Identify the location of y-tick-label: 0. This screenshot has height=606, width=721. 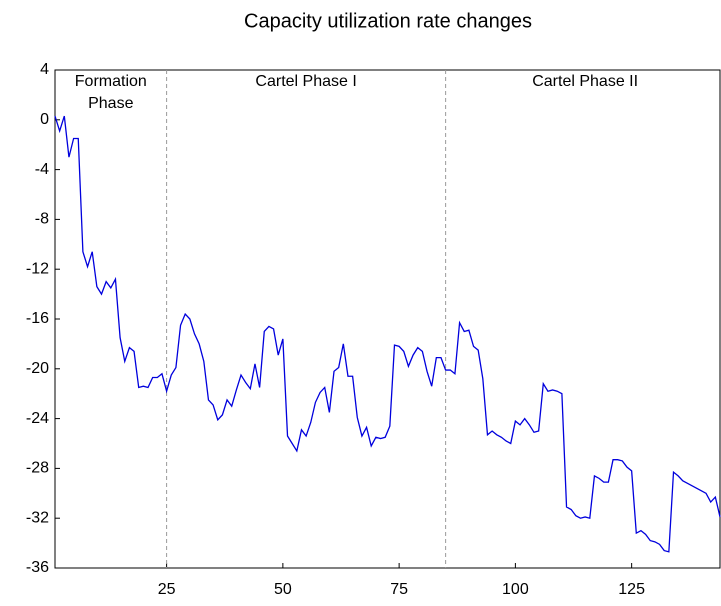
(44, 119).